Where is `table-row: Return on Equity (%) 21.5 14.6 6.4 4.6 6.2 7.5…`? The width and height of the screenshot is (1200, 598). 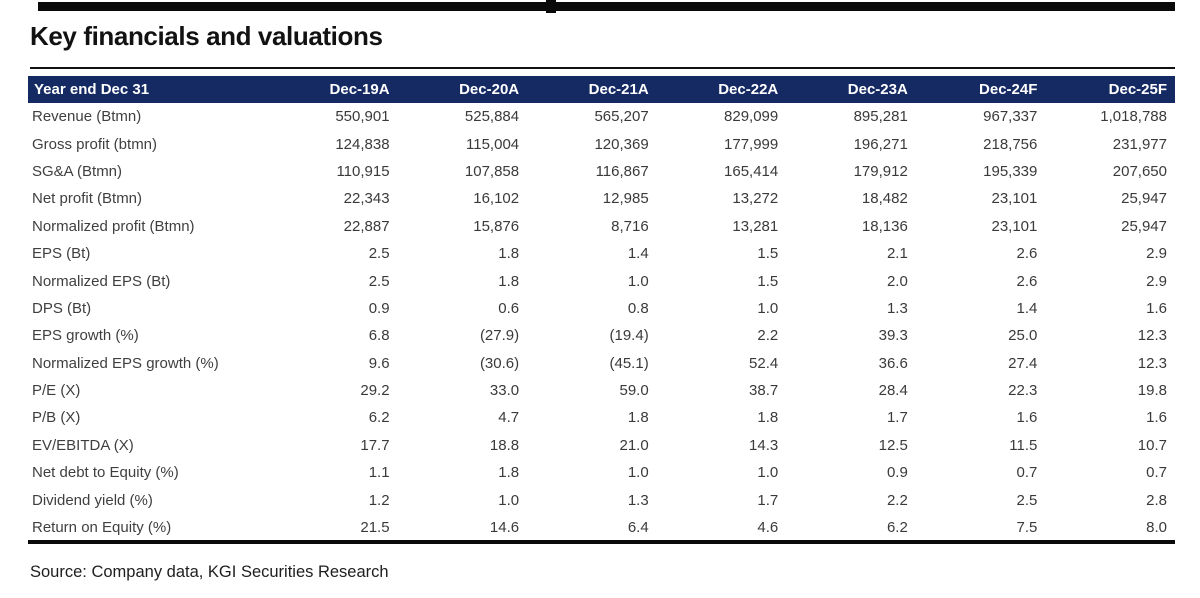 table-row: Return on Equity (%) 21.5 14.6 6.4 4.6 6.2 7.5… is located at coordinates (601, 527).